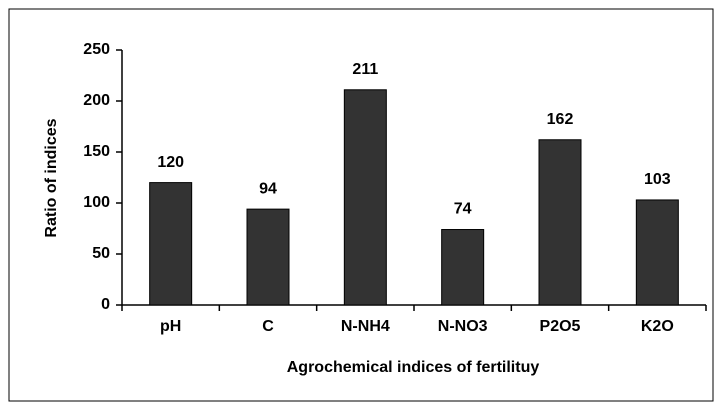  What do you see at coordinates (657, 326) in the screenshot?
I see `x-tick-label: K2O` at bounding box center [657, 326].